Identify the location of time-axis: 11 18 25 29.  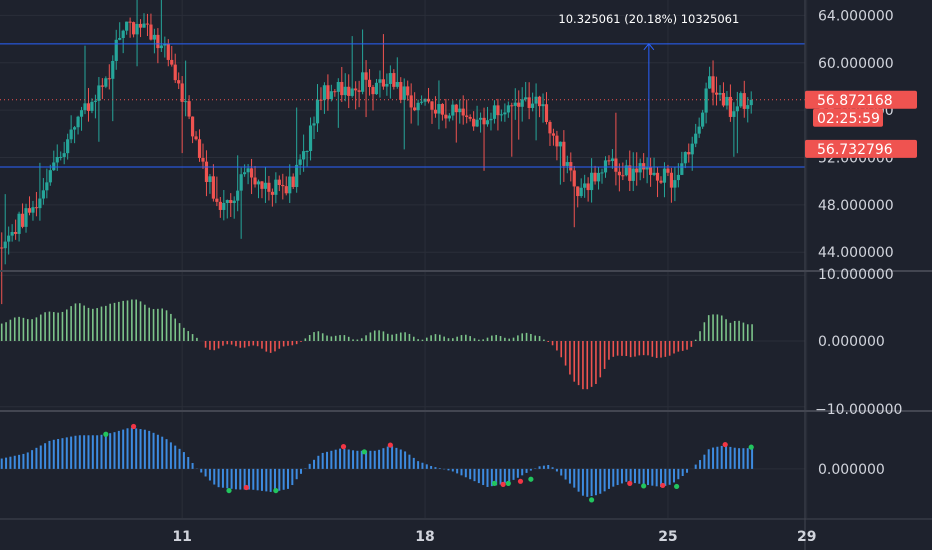
(494, 537).